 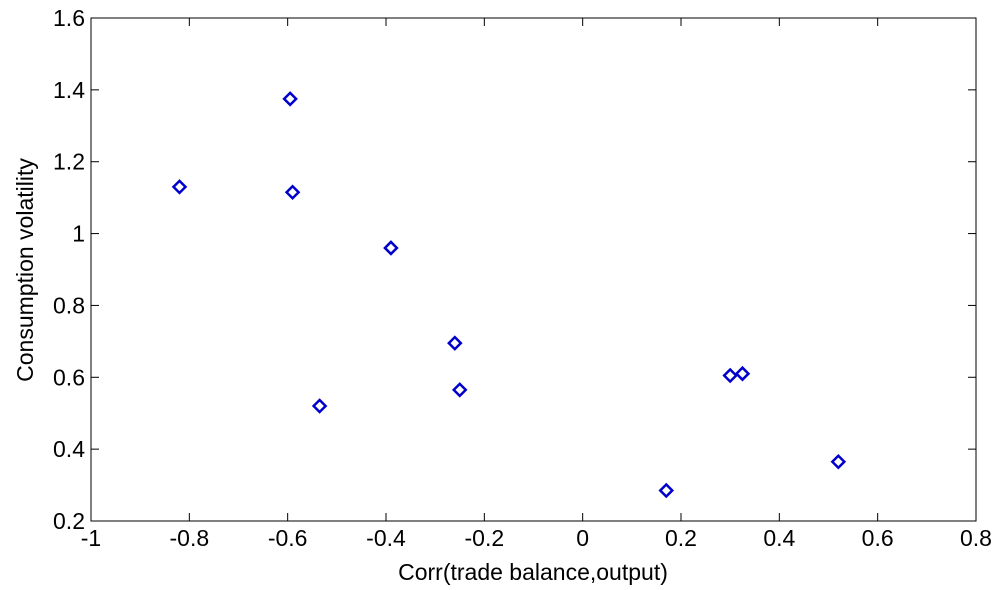 I want to click on y-tick-label: 1.4, so click(x=69, y=90).